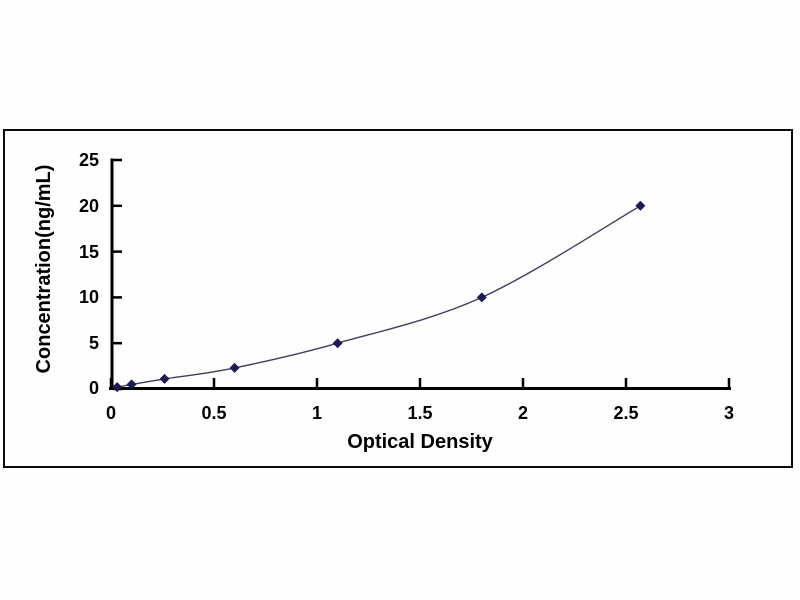 This screenshot has width=800, height=600. I want to click on x-axis-title: Optical Density, so click(420, 442).